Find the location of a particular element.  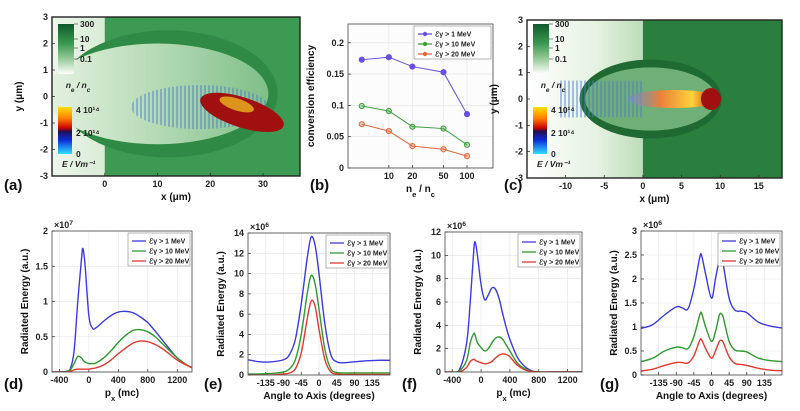

x-tick-label: -135 is located at coordinates (266, 383).